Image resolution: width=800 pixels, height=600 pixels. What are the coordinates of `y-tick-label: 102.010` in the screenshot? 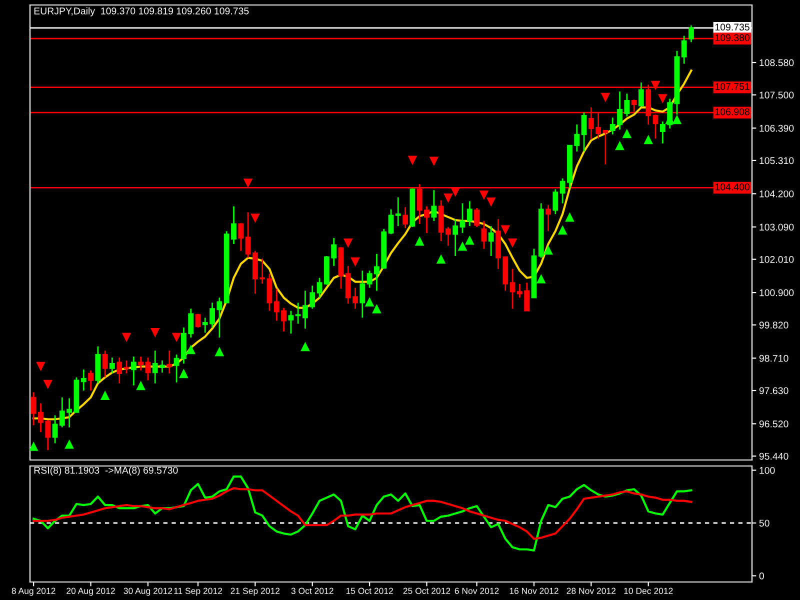 It's located at (777, 259).